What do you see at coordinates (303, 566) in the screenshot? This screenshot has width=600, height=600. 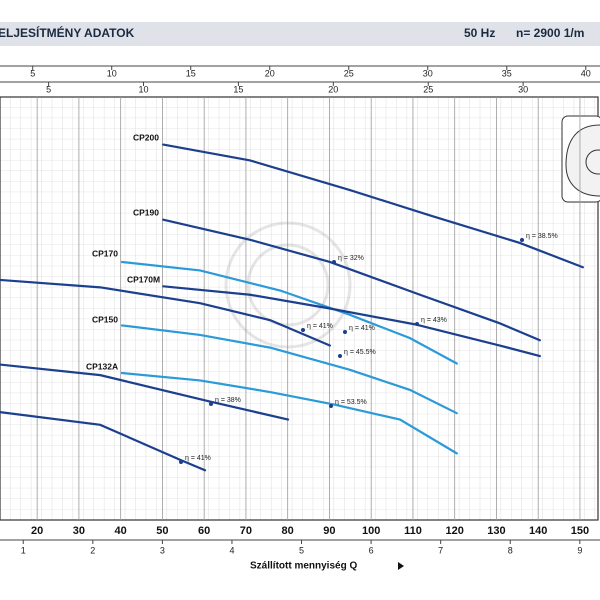 I see `x-axis-title: Szállított mennyiség Q` at bounding box center [303, 566].